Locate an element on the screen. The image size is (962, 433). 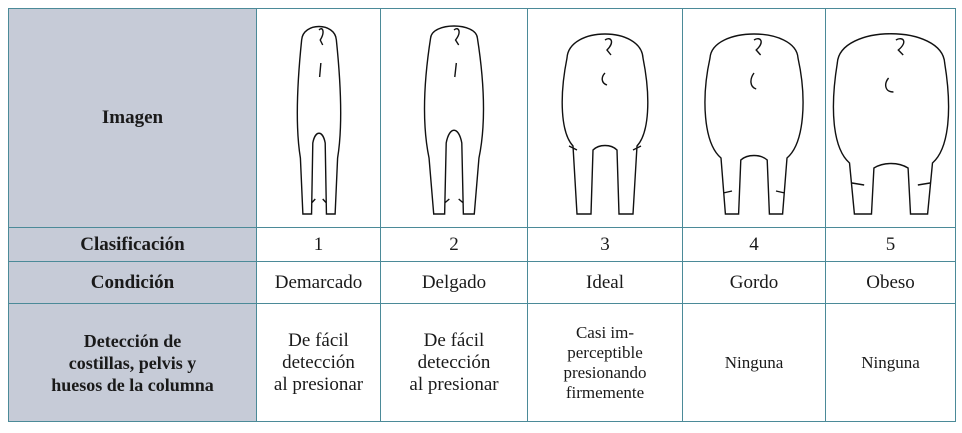
cell: Gordo is located at coordinates (754, 282).